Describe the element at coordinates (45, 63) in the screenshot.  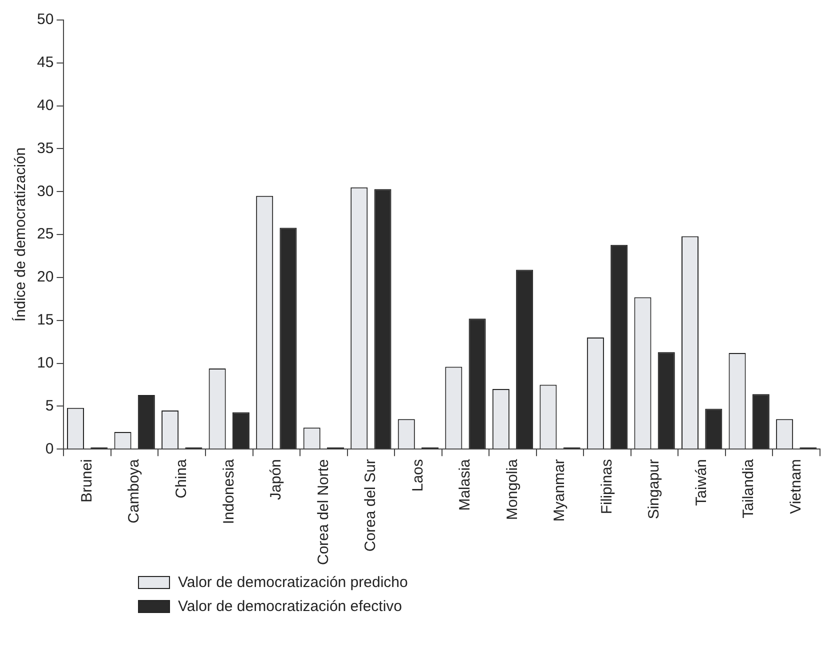
I see `y-tick-label: 45` at that location.